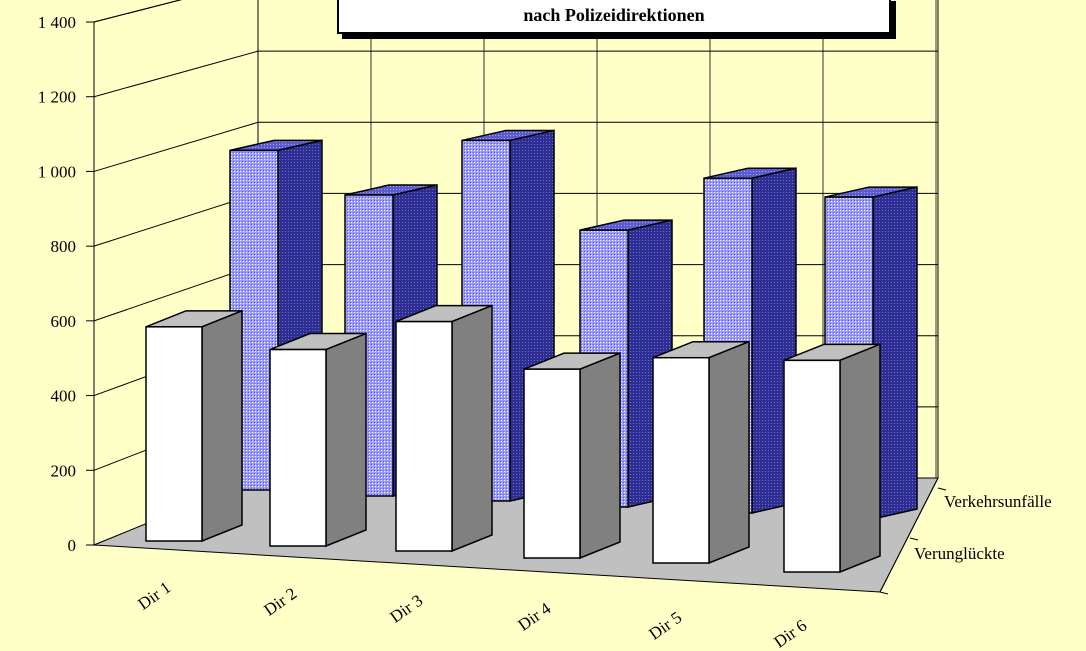  Describe the element at coordinates (909, 535) in the screenshot. I see `series-axis-line` at that location.